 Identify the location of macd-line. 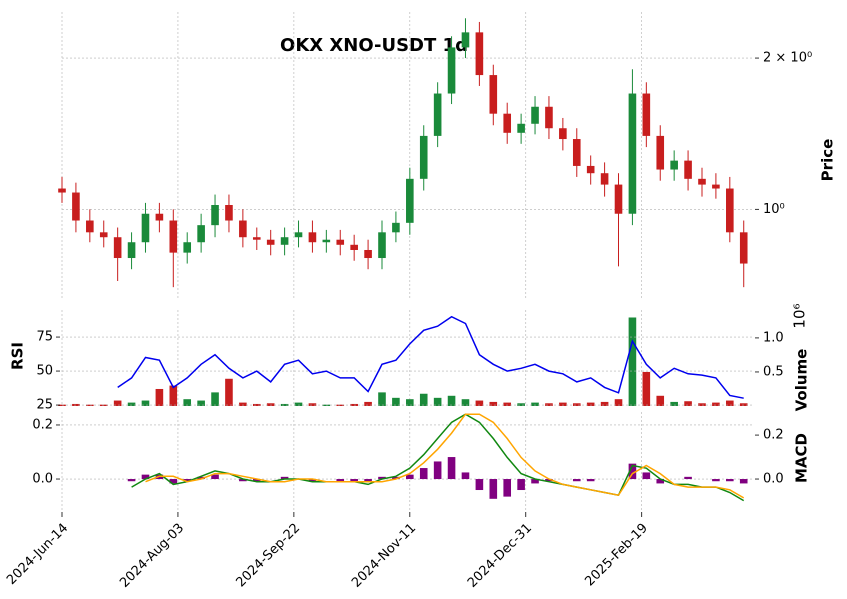
(438, 457).